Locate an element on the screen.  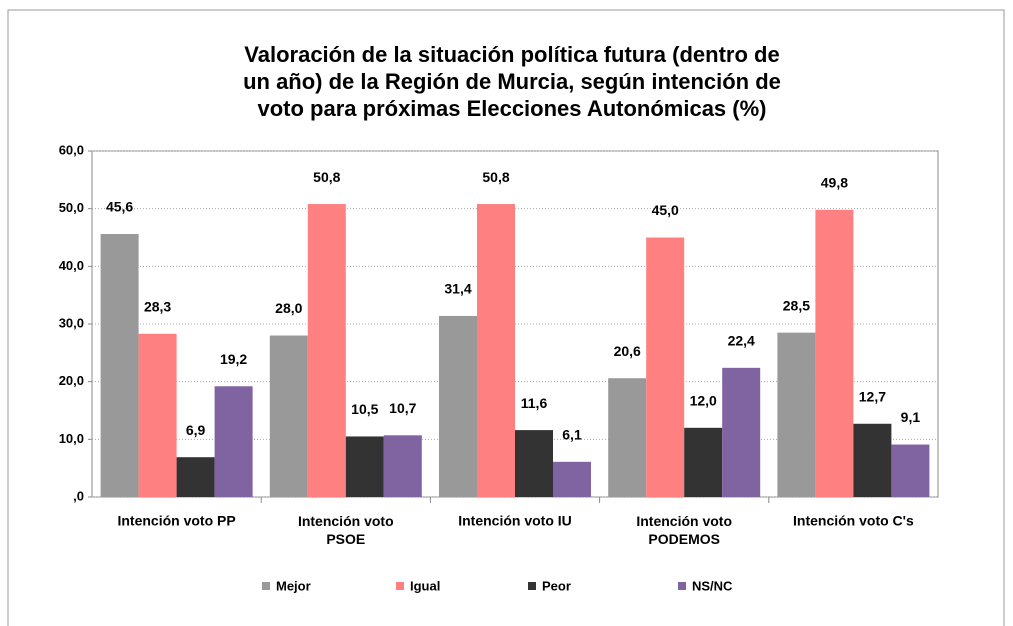
value-label: 19,2 is located at coordinates (233, 359).